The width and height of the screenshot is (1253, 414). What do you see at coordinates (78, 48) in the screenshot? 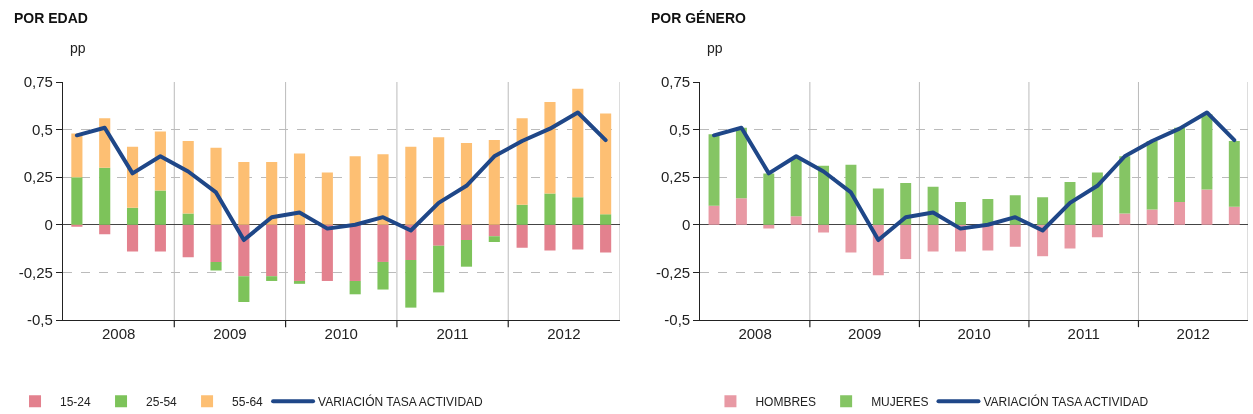
I see `y-axis-title: pp` at bounding box center [78, 48].